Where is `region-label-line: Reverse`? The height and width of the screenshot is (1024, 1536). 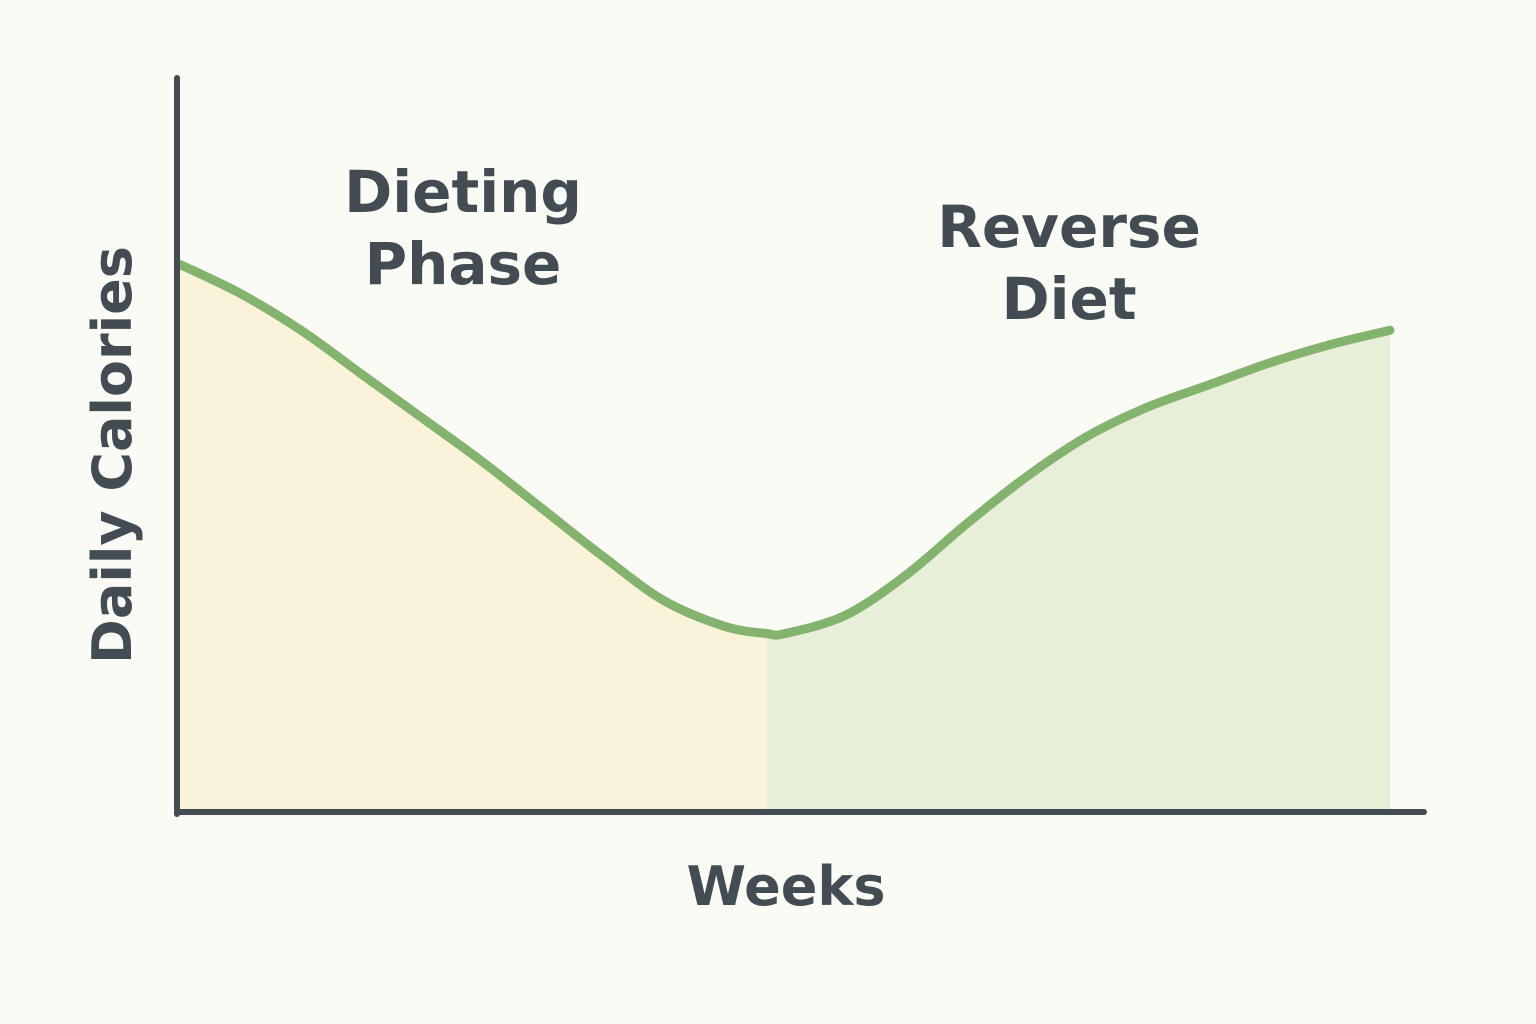 region-label-line: Reverse is located at coordinates (1069, 227).